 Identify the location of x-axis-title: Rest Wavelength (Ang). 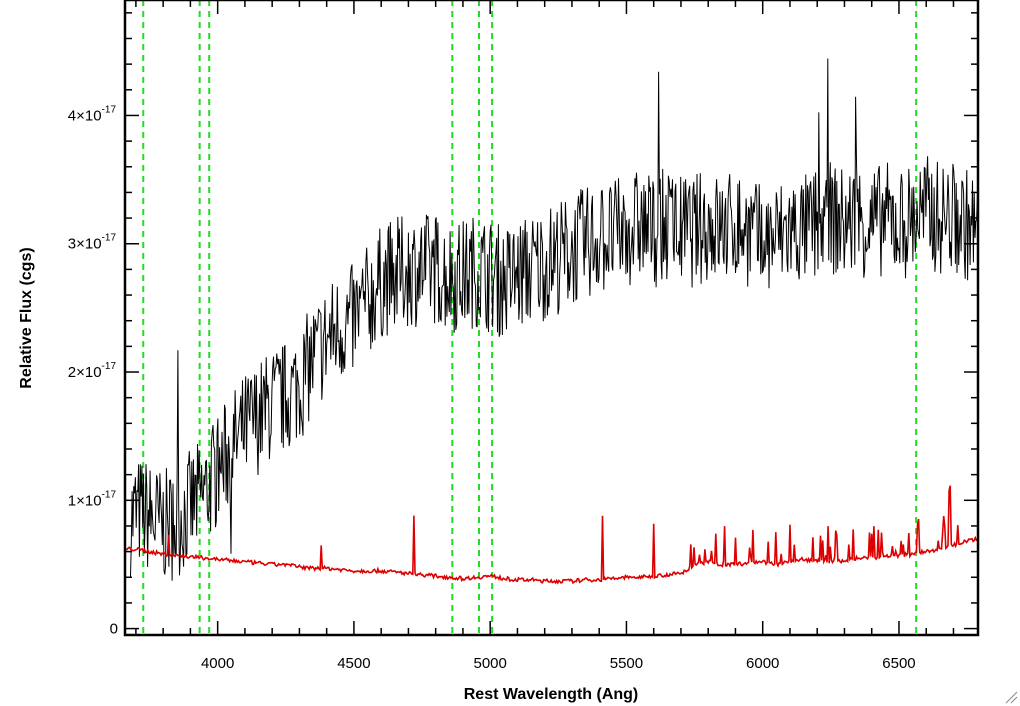
(551, 694).